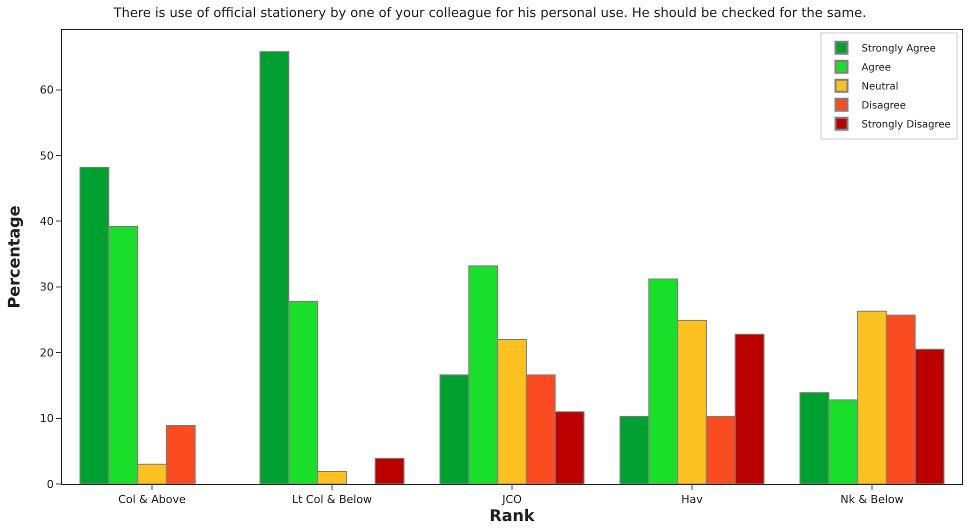 This screenshot has width=980, height=531. I want to click on x-axis-title: Rank, so click(512, 516).